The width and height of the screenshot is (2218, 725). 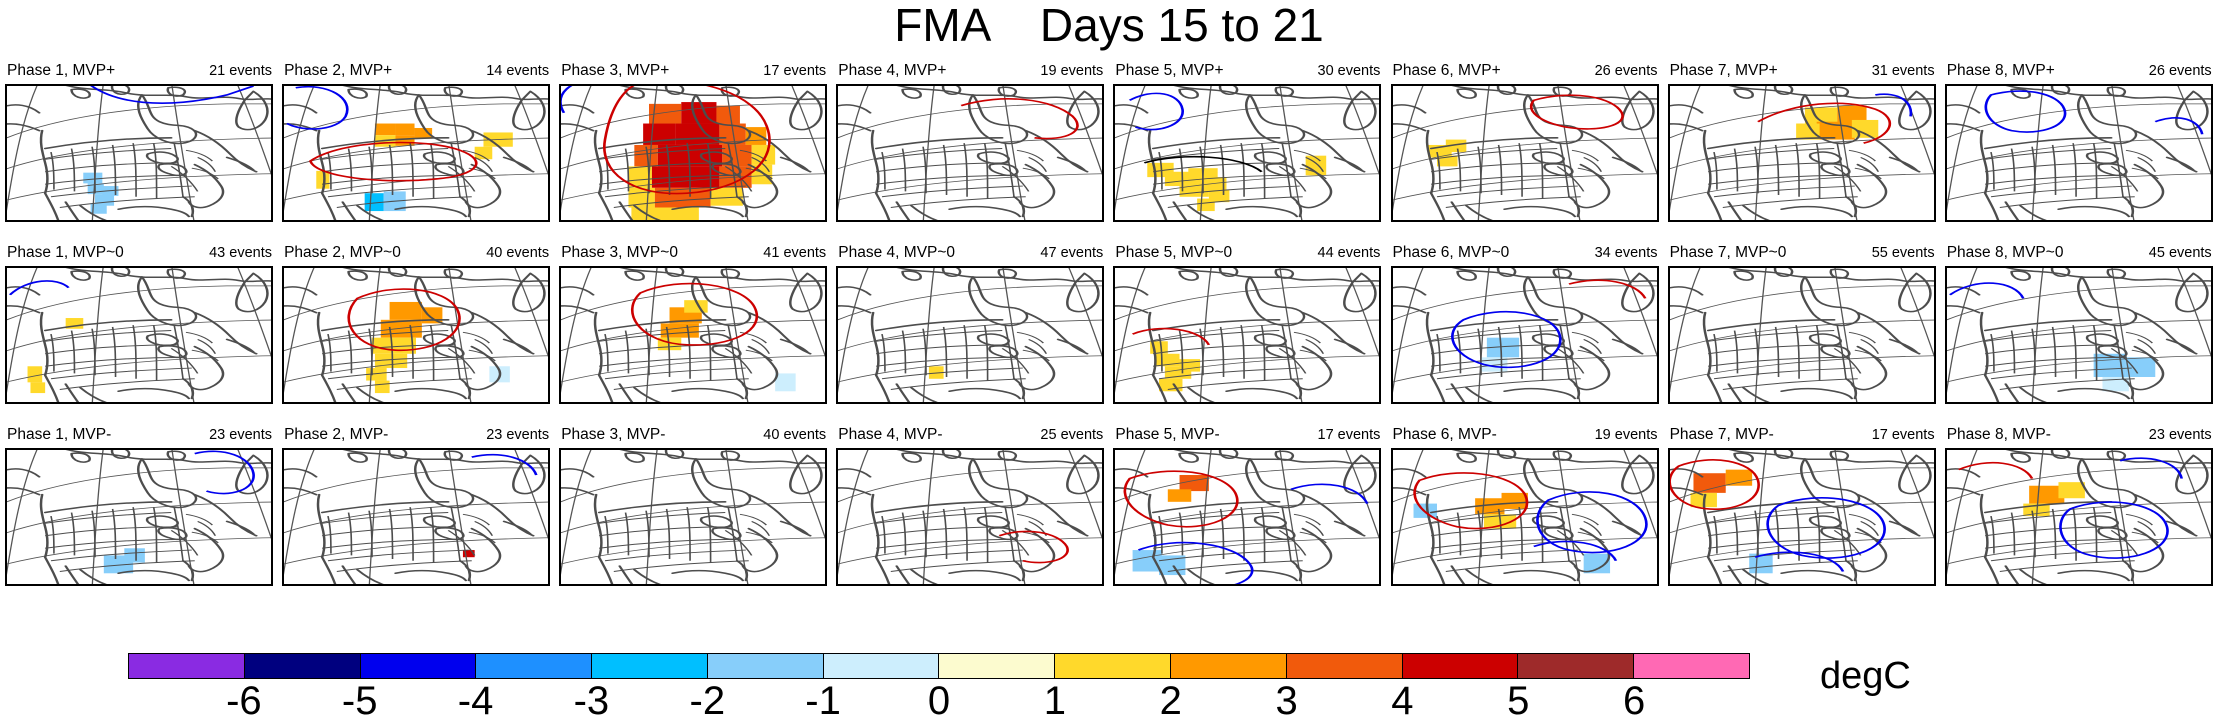 What do you see at coordinates (1723, 70) in the screenshot?
I see `panel-title: Phase 7, MVP+` at bounding box center [1723, 70].